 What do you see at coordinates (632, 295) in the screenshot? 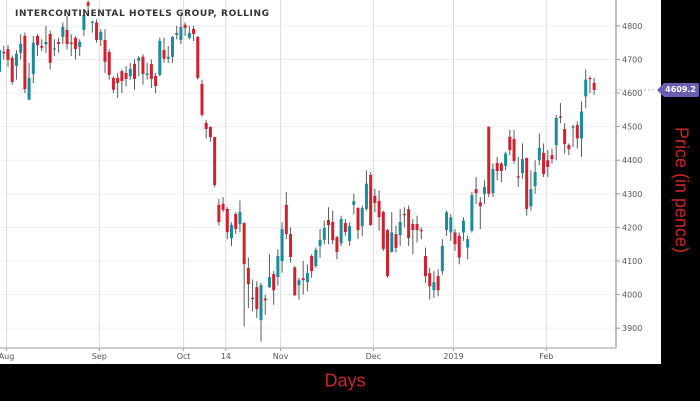
I see `y-tick-label: 4000` at bounding box center [632, 295].